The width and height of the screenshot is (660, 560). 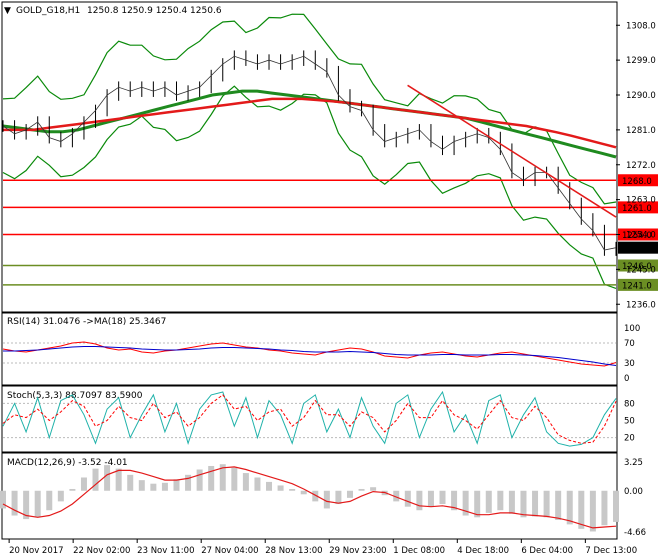 I want to click on current-price-label: 1250.6, so click(x=637, y=249).